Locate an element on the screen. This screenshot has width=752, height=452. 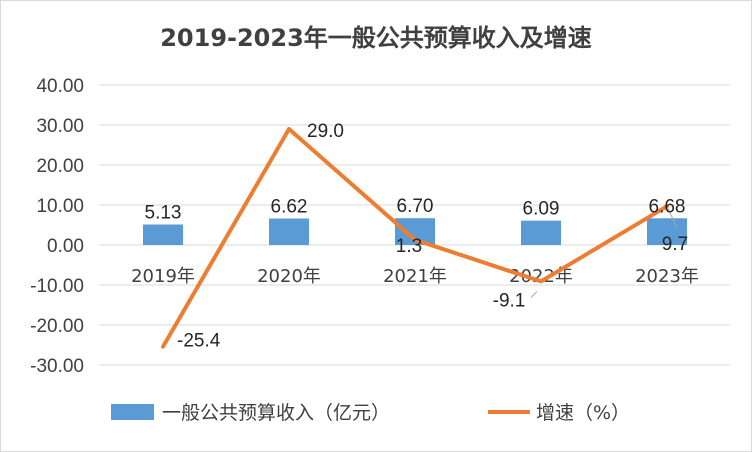
bar-data-label: 6.68 is located at coordinates (667, 206).